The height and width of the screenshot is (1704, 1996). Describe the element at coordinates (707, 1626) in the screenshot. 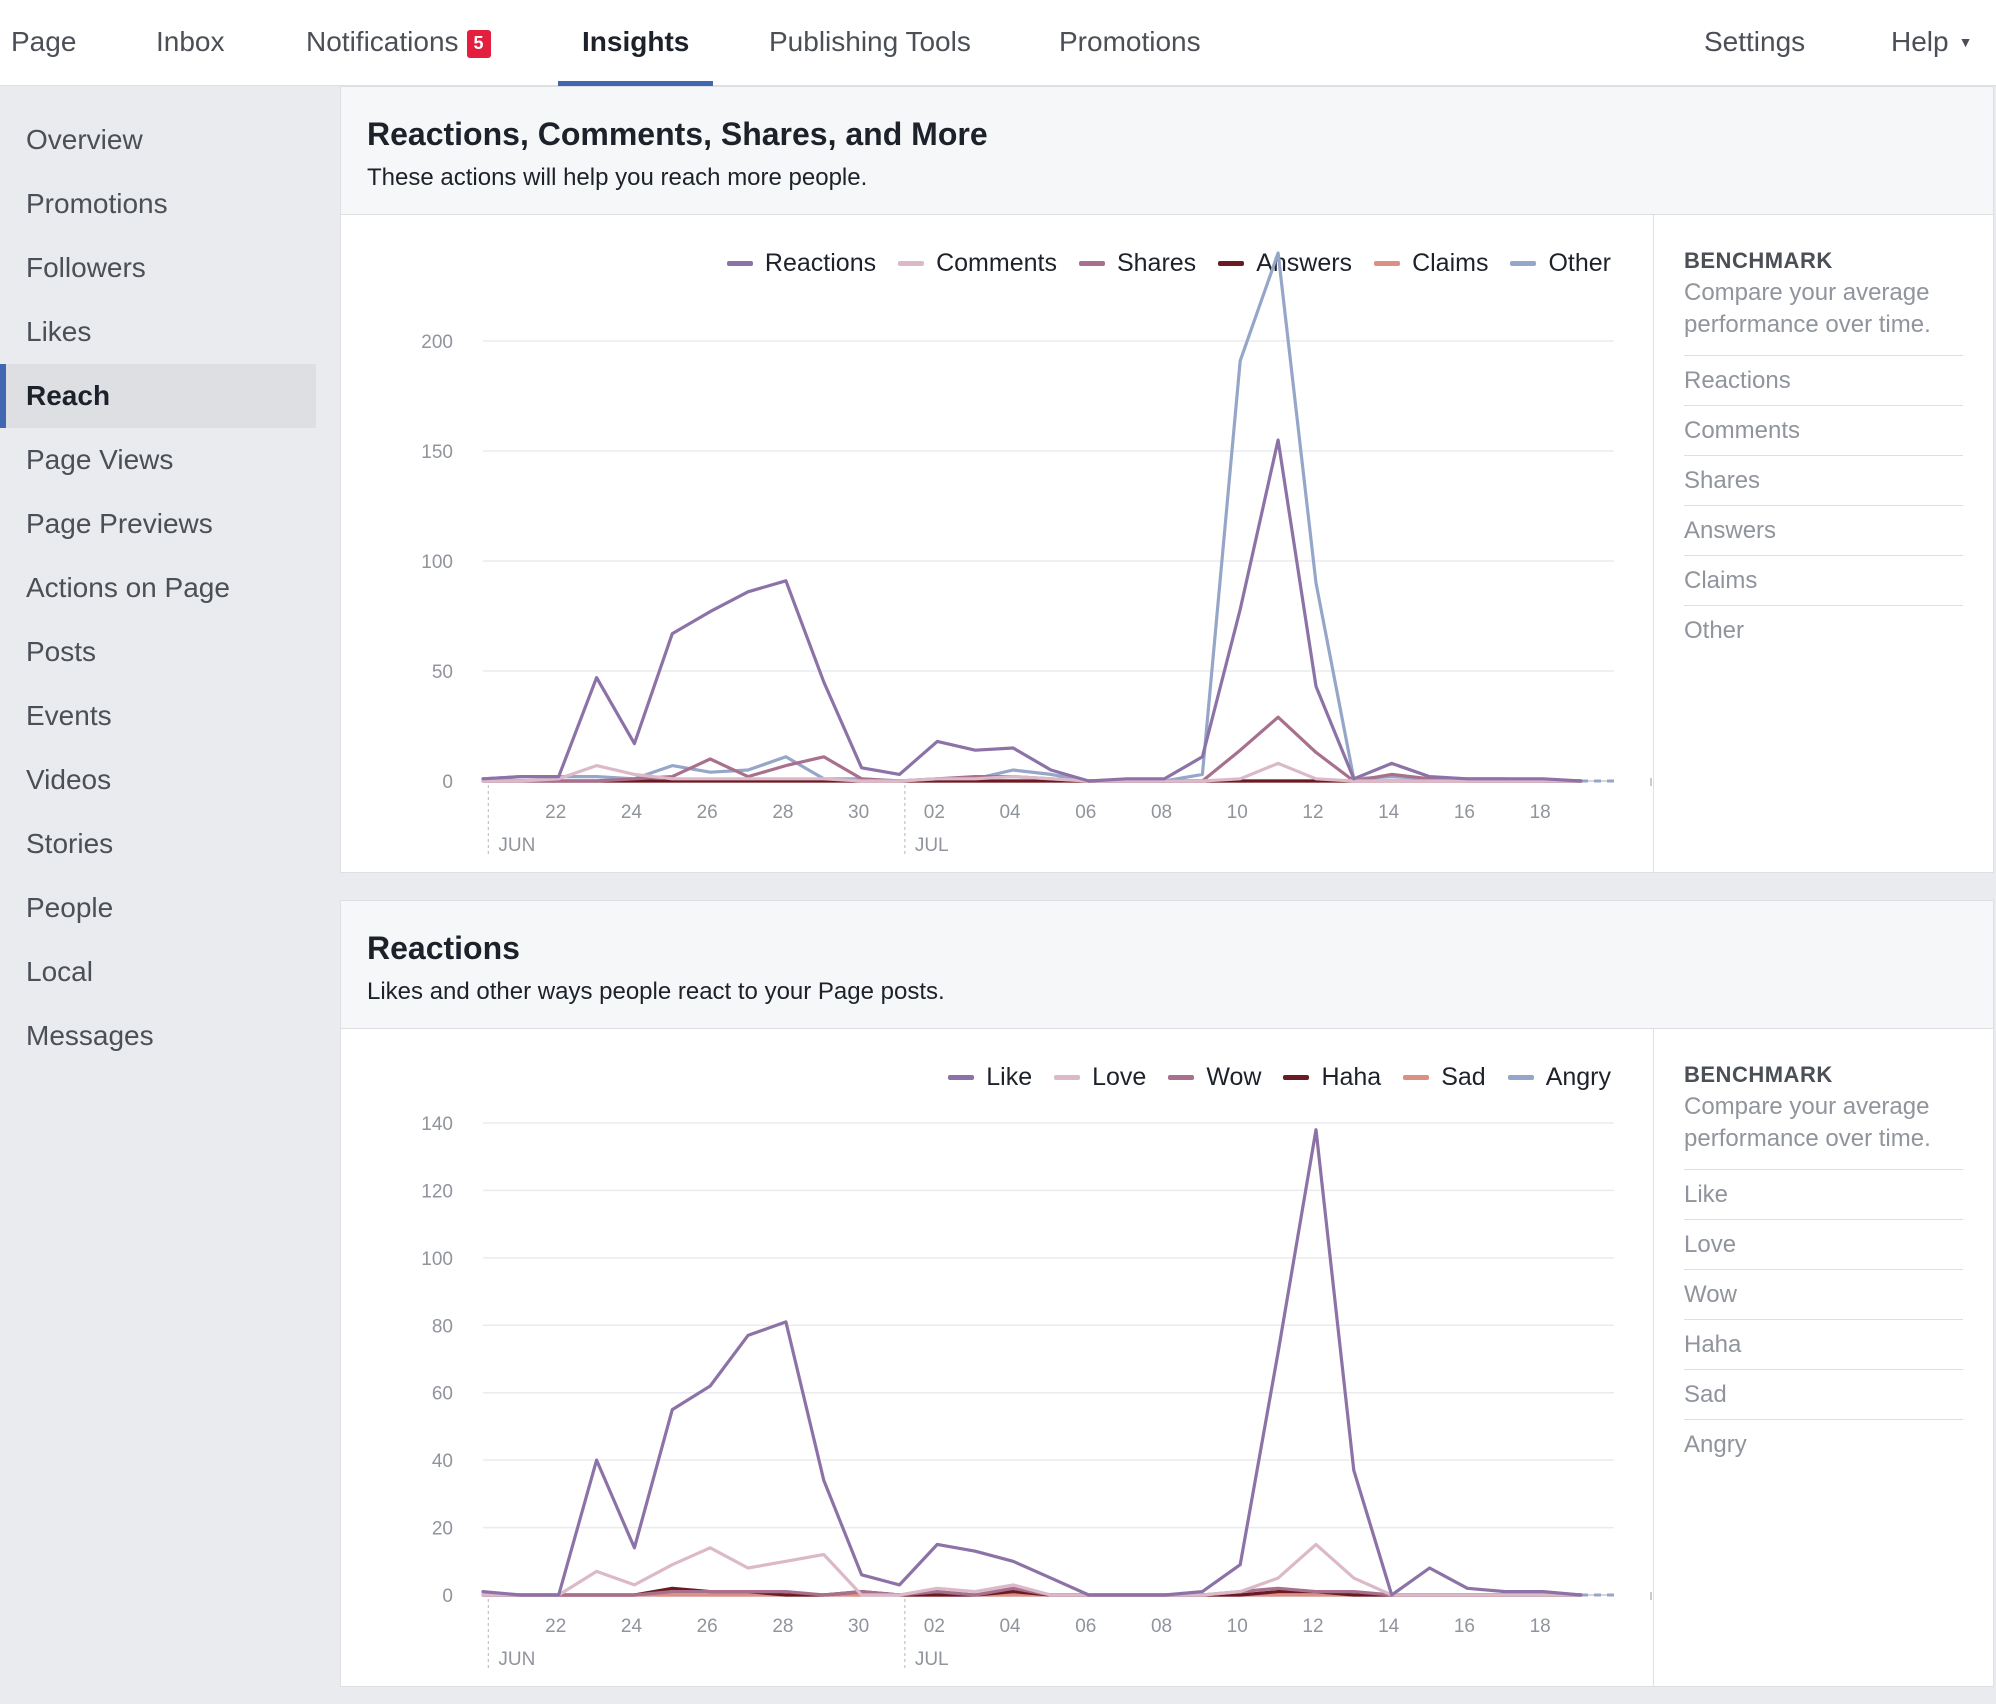

I see `x-tick-label: 26` at that location.